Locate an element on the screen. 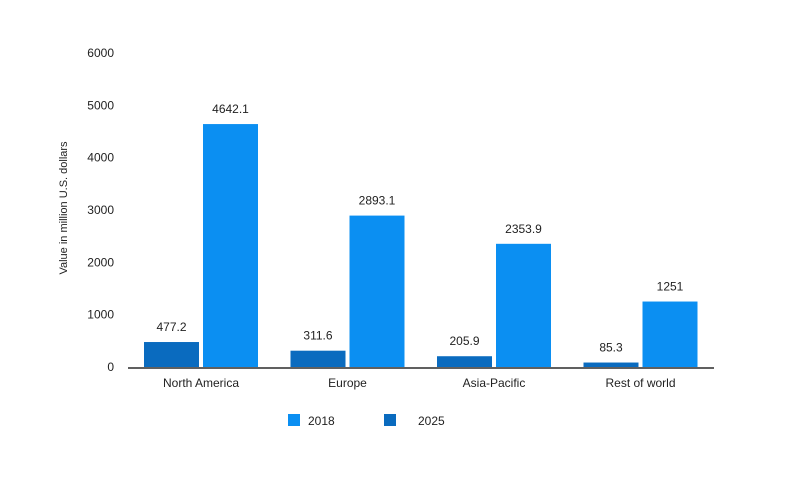 The height and width of the screenshot is (484, 800). category-label: Rest of world is located at coordinates (640, 383).